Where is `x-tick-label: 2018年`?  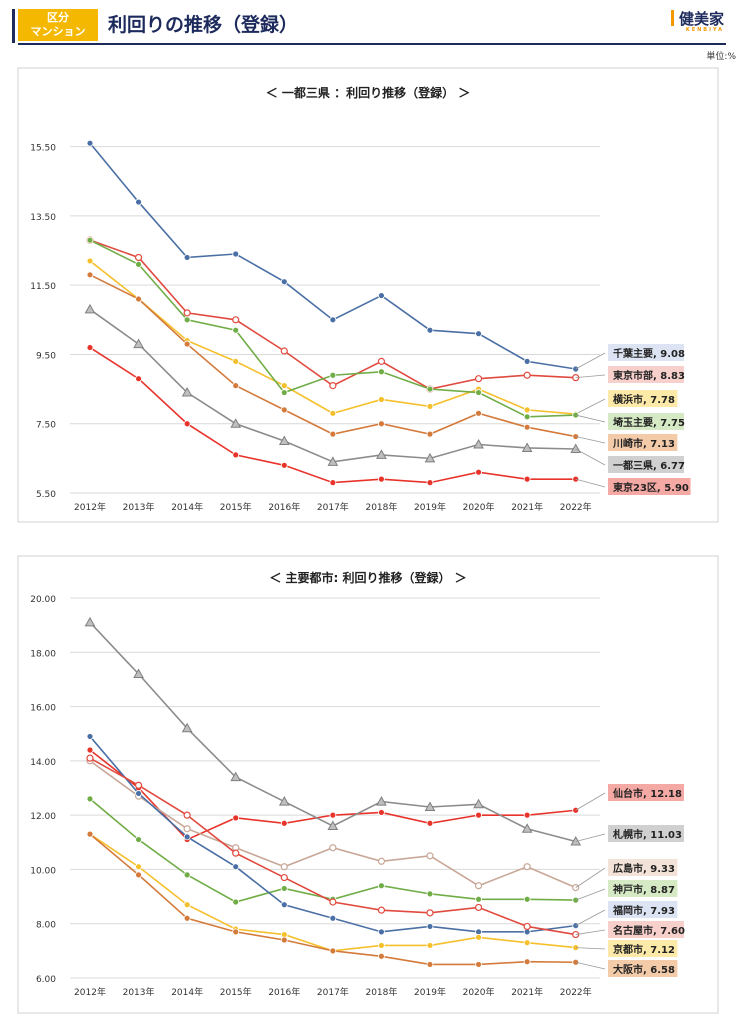 x-tick-label: 2018年 is located at coordinates (381, 992).